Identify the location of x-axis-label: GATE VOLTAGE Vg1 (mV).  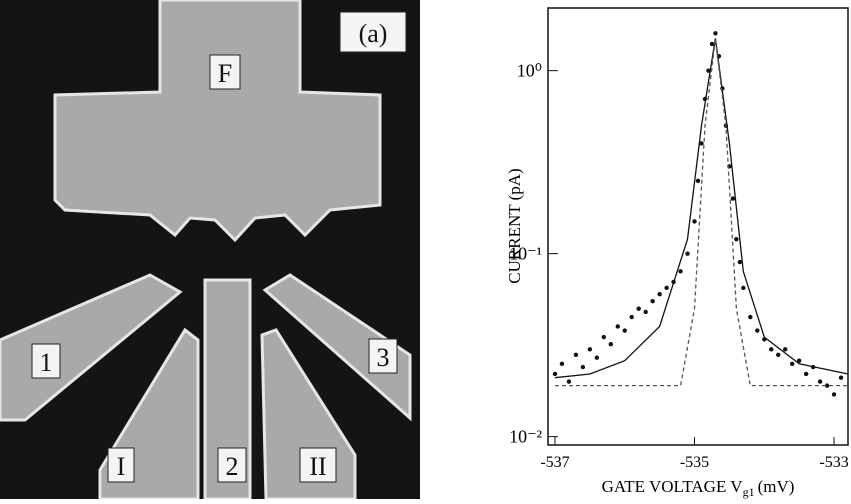
(698, 488).